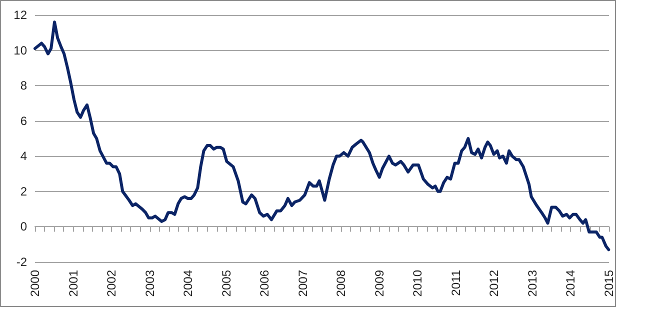 This screenshot has width=645, height=321. What do you see at coordinates (22, 262) in the screenshot?
I see `y-tick-label: -2` at bounding box center [22, 262].